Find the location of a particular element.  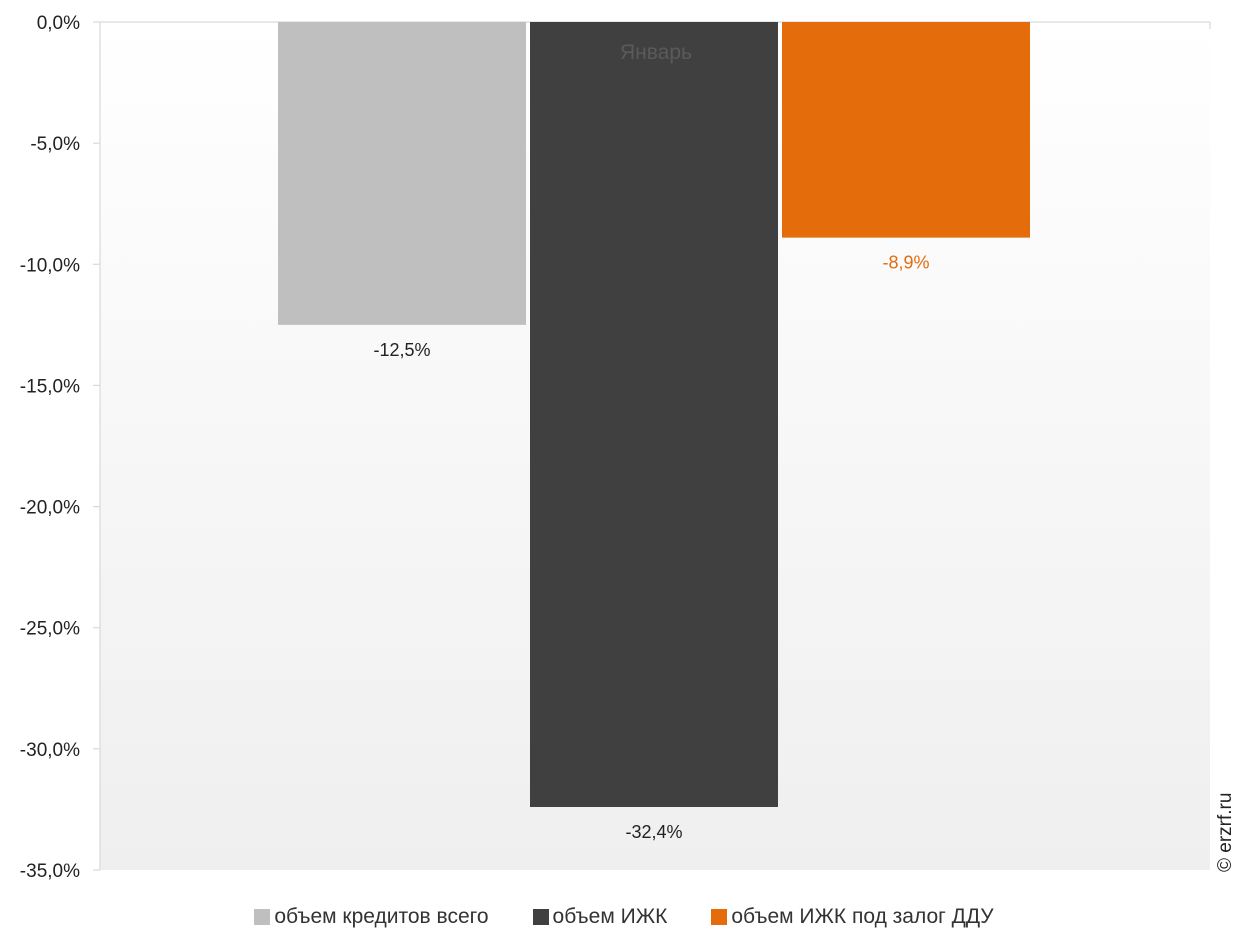

legend-item-mortgage-ddu: объем ИЖК под залог ДДУ is located at coordinates (852, 917).